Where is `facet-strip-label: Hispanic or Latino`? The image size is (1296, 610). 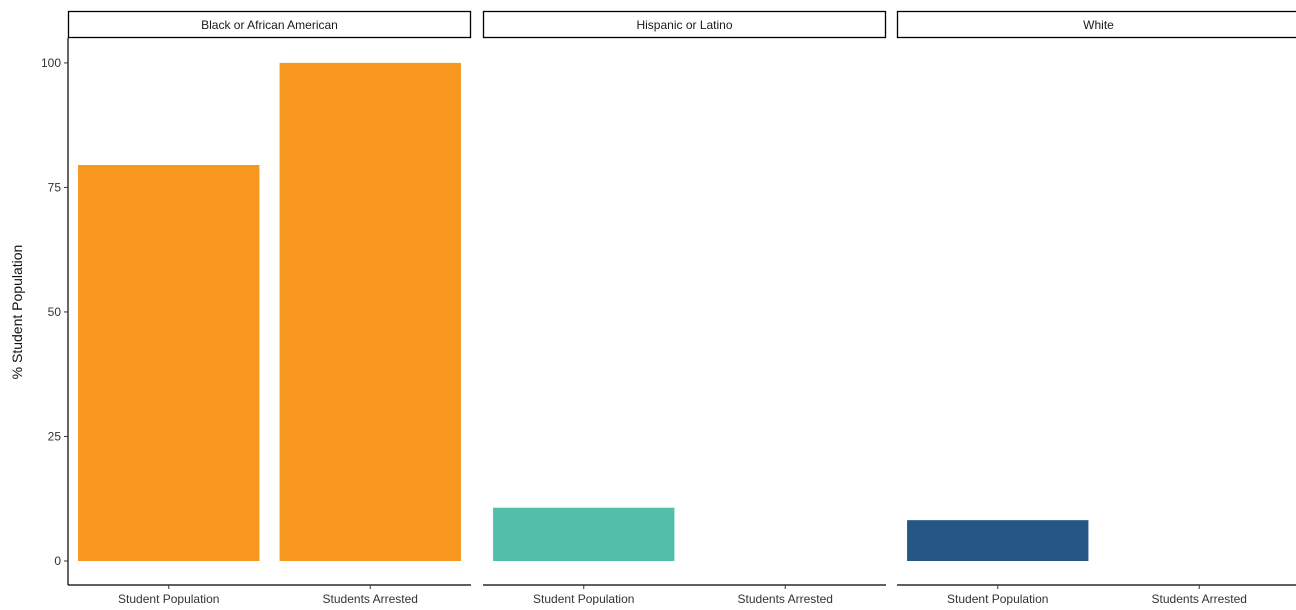
facet-strip-label: Hispanic or Latino is located at coordinates (684, 25).